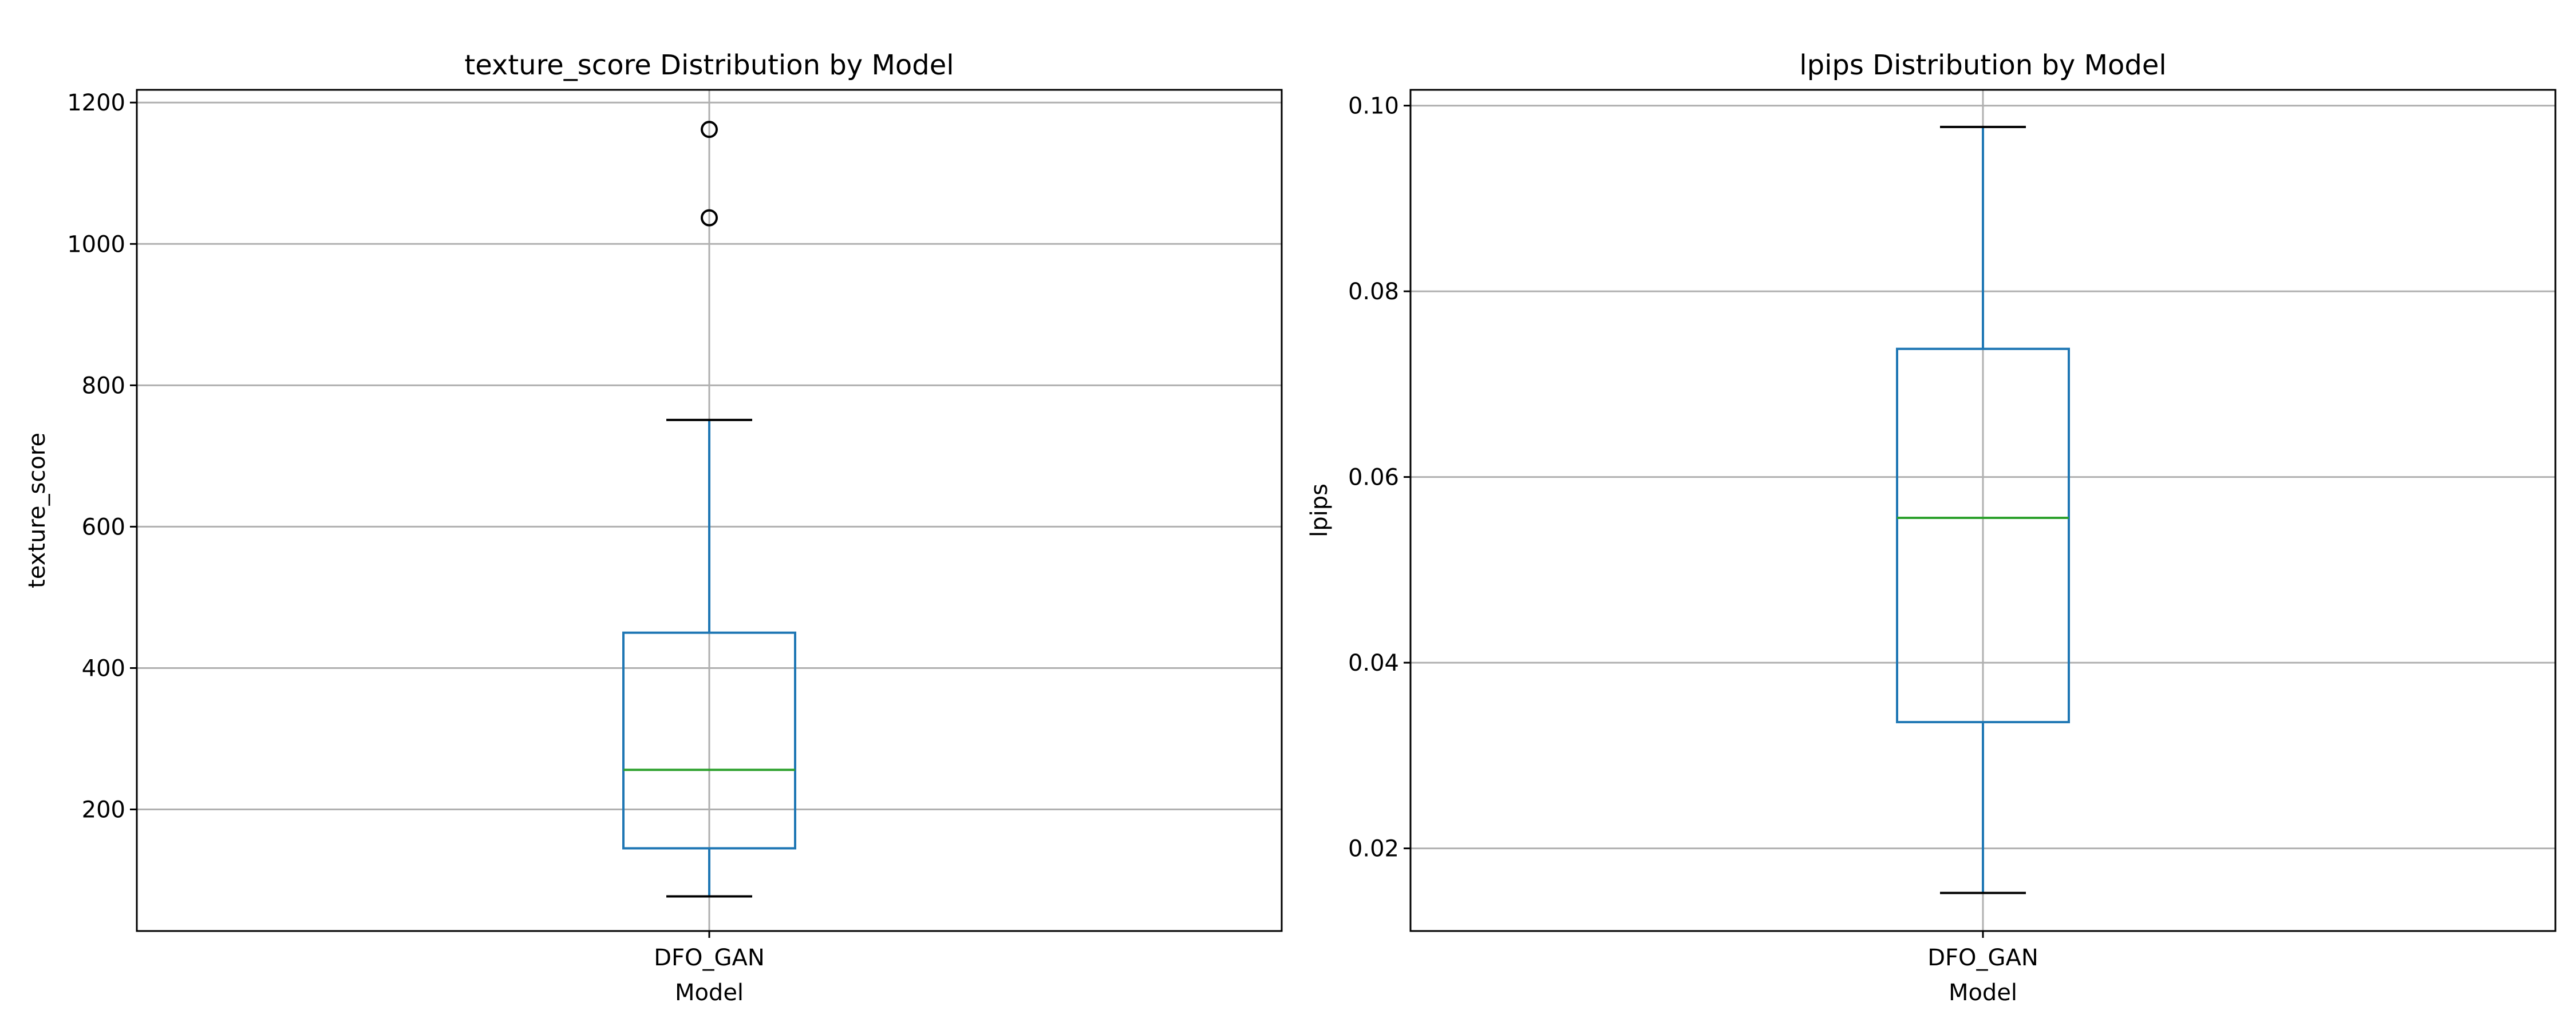  What do you see at coordinates (1373, 849) in the screenshot?
I see `y-tick-label: 0.02` at bounding box center [1373, 849].